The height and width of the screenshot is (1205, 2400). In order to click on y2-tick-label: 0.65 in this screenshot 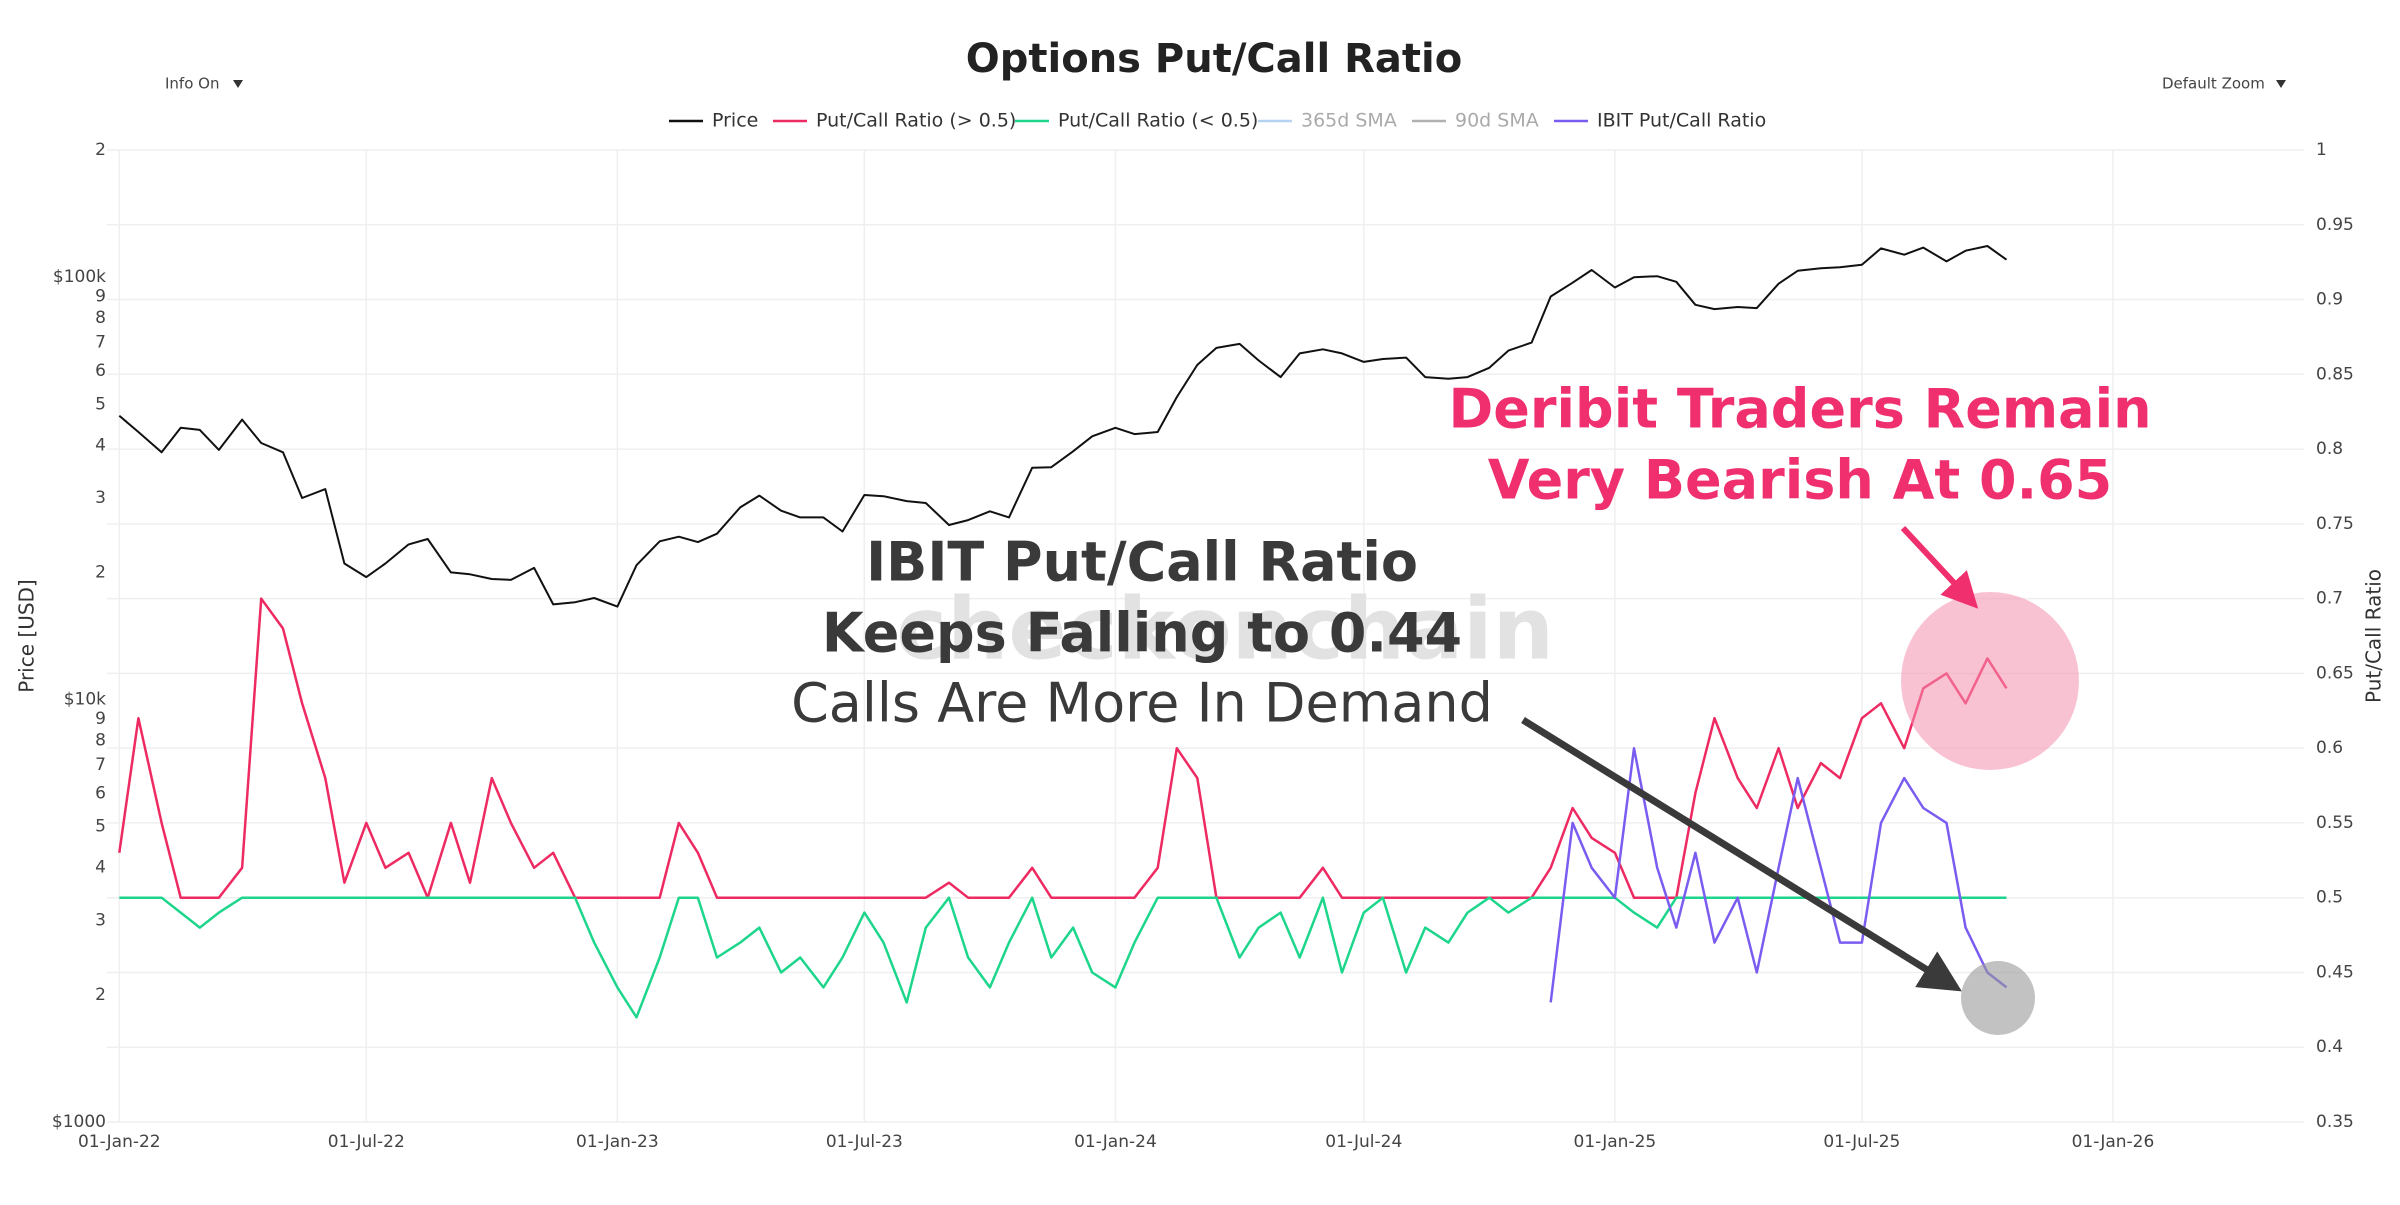, I will do `click(2335, 673)`.